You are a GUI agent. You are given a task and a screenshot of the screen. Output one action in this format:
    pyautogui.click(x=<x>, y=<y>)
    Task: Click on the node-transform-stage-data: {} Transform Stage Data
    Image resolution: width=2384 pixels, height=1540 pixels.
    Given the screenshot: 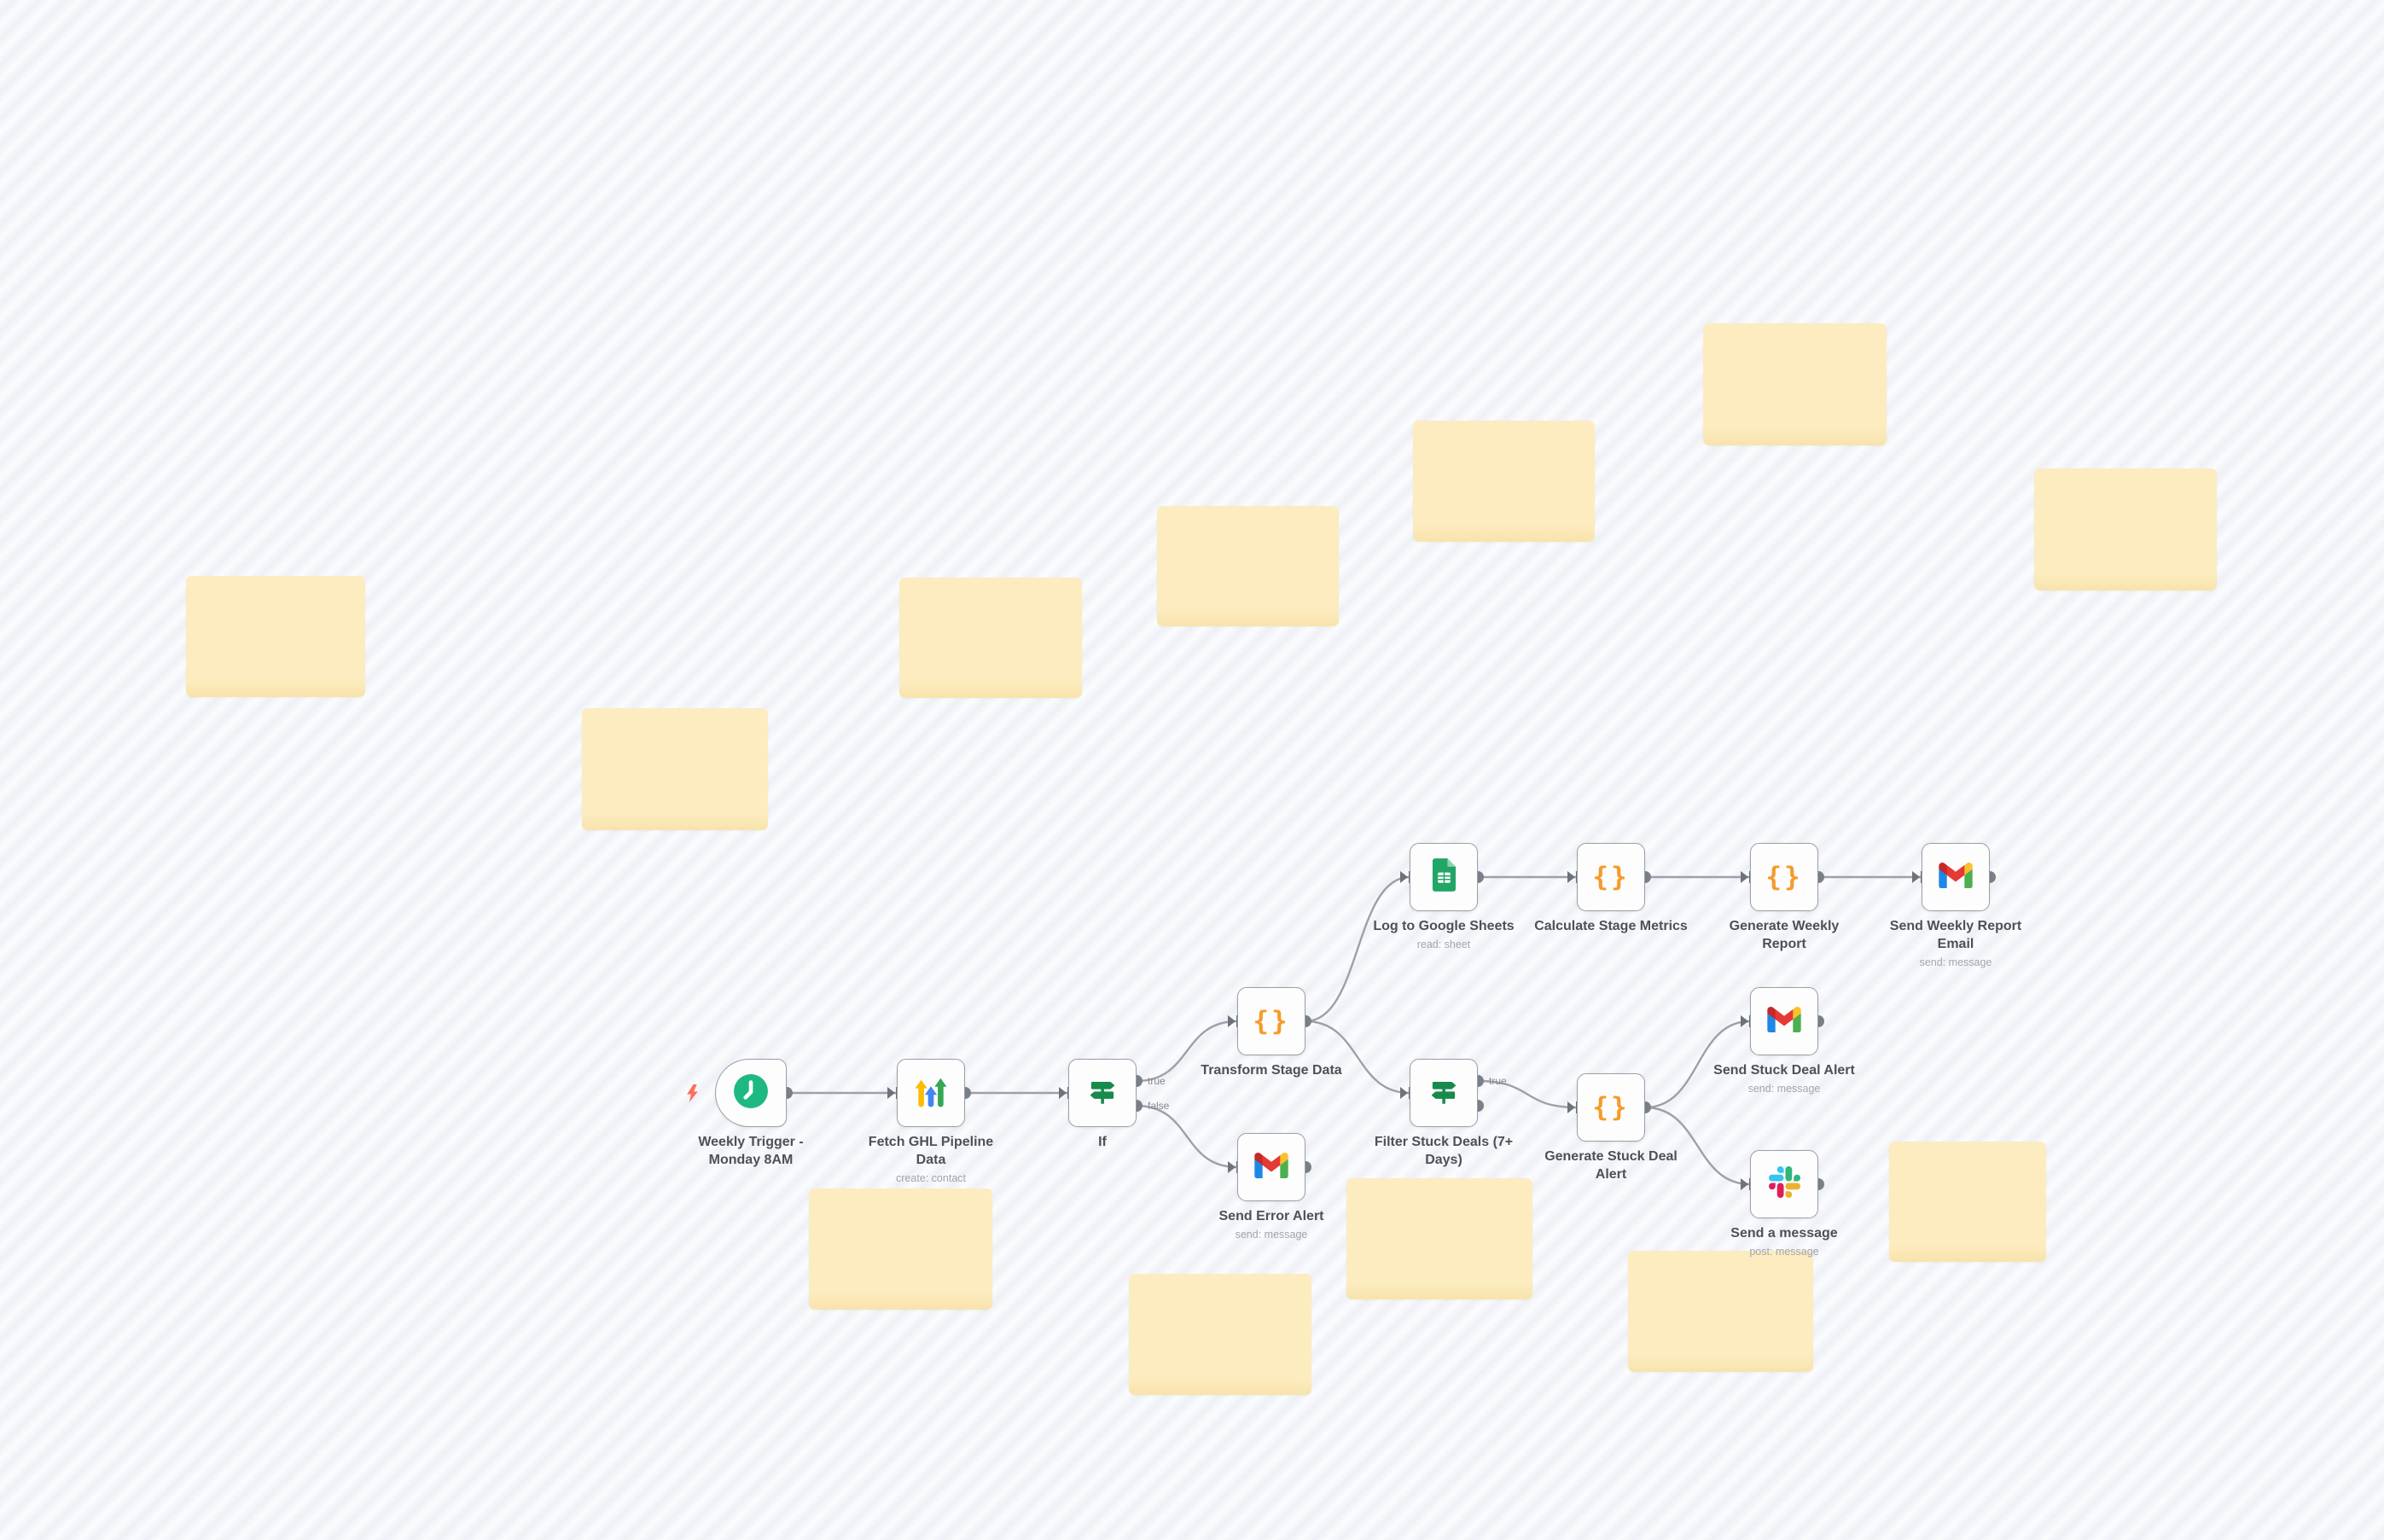 What is the action you would take?
    pyautogui.click(x=1272, y=1032)
    